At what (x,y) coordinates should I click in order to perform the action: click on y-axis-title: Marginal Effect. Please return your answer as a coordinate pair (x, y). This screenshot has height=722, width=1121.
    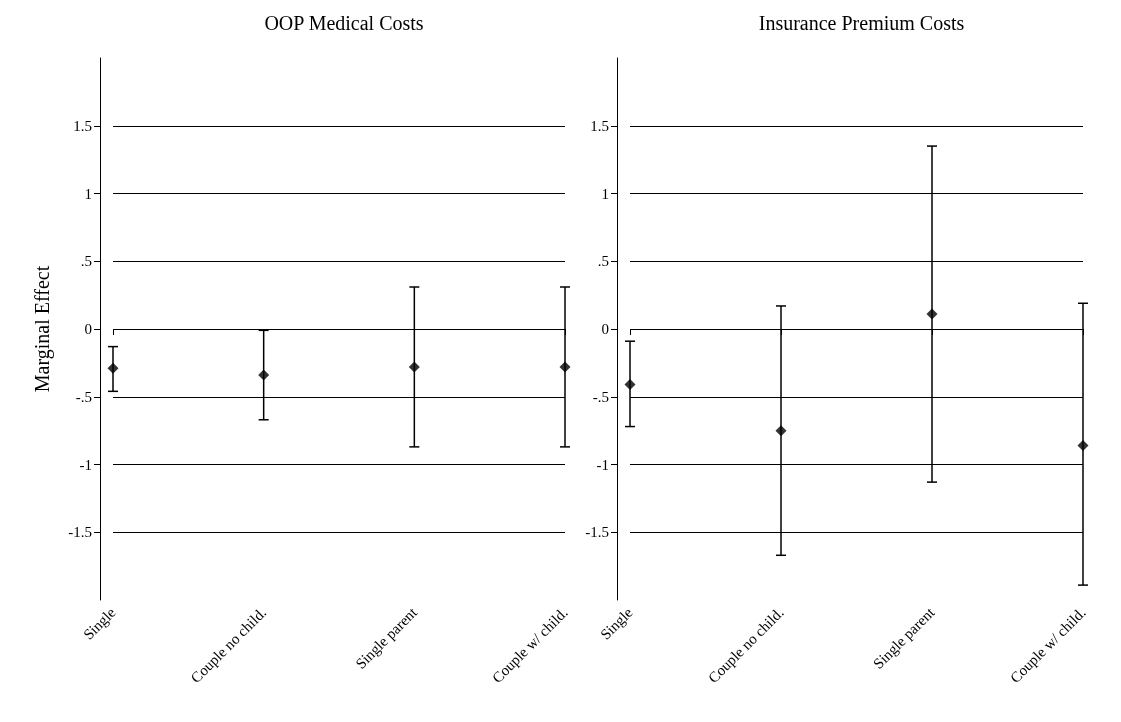
    Looking at the image, I should click on (42, 329).